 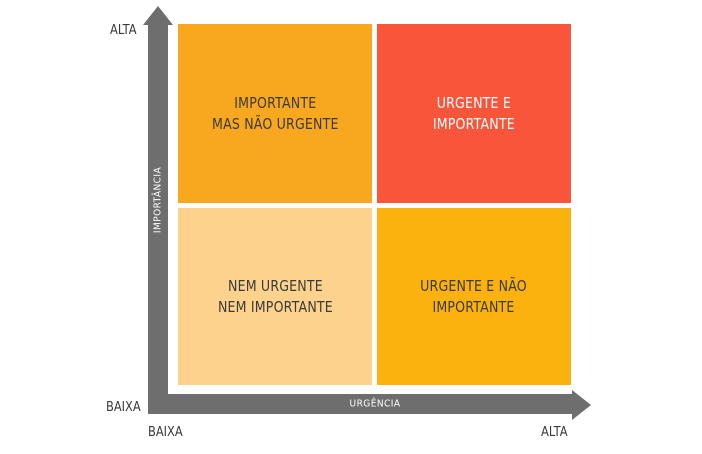 I want to click on urgency-axis, so click(x=360, y=404).